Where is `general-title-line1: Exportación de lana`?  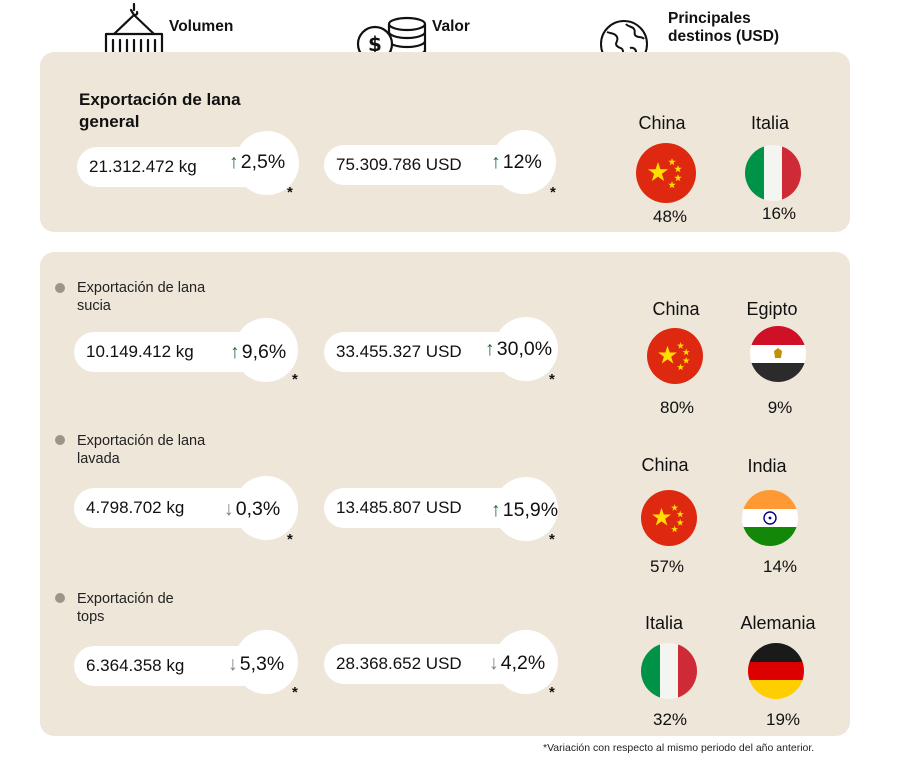 general-title-line1: Exportación de lana is located at coordinates (160, 99).